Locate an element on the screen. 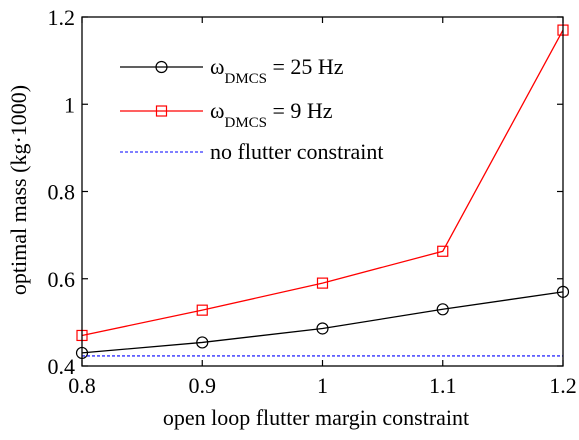  x-axis-title: open loop flutter margin constraint is located at coordinates (316, 417).